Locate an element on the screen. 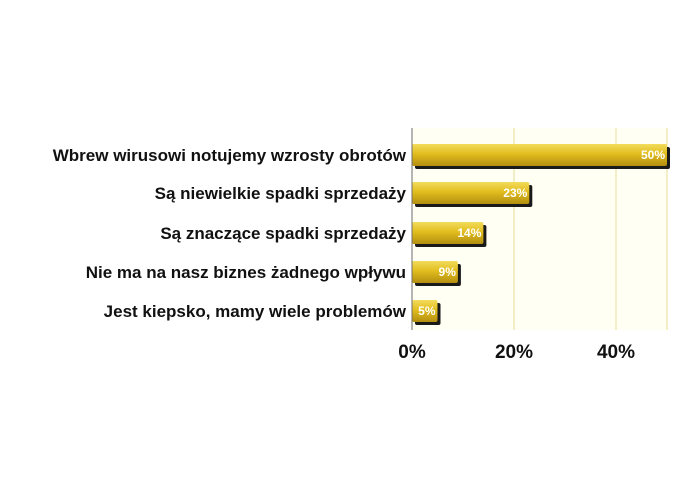 This screenshot has height=500, width=700. category-label: Są znaczące spadki sprzedaży is located at coordinates (283, 233).